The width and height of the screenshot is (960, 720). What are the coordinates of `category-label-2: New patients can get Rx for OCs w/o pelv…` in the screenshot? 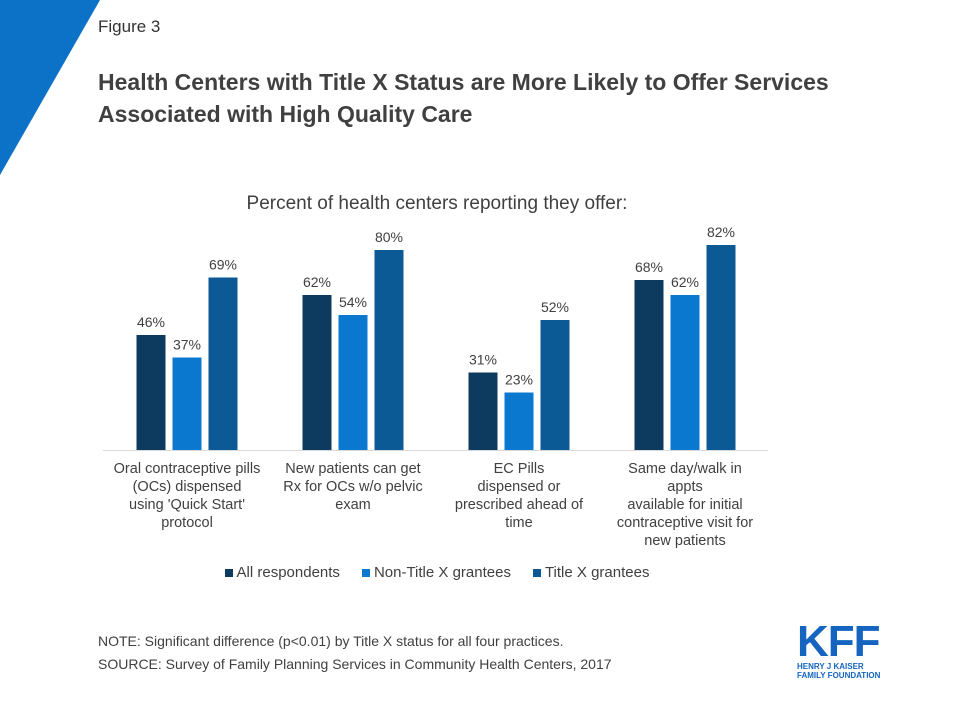 It's located at (353, 487).